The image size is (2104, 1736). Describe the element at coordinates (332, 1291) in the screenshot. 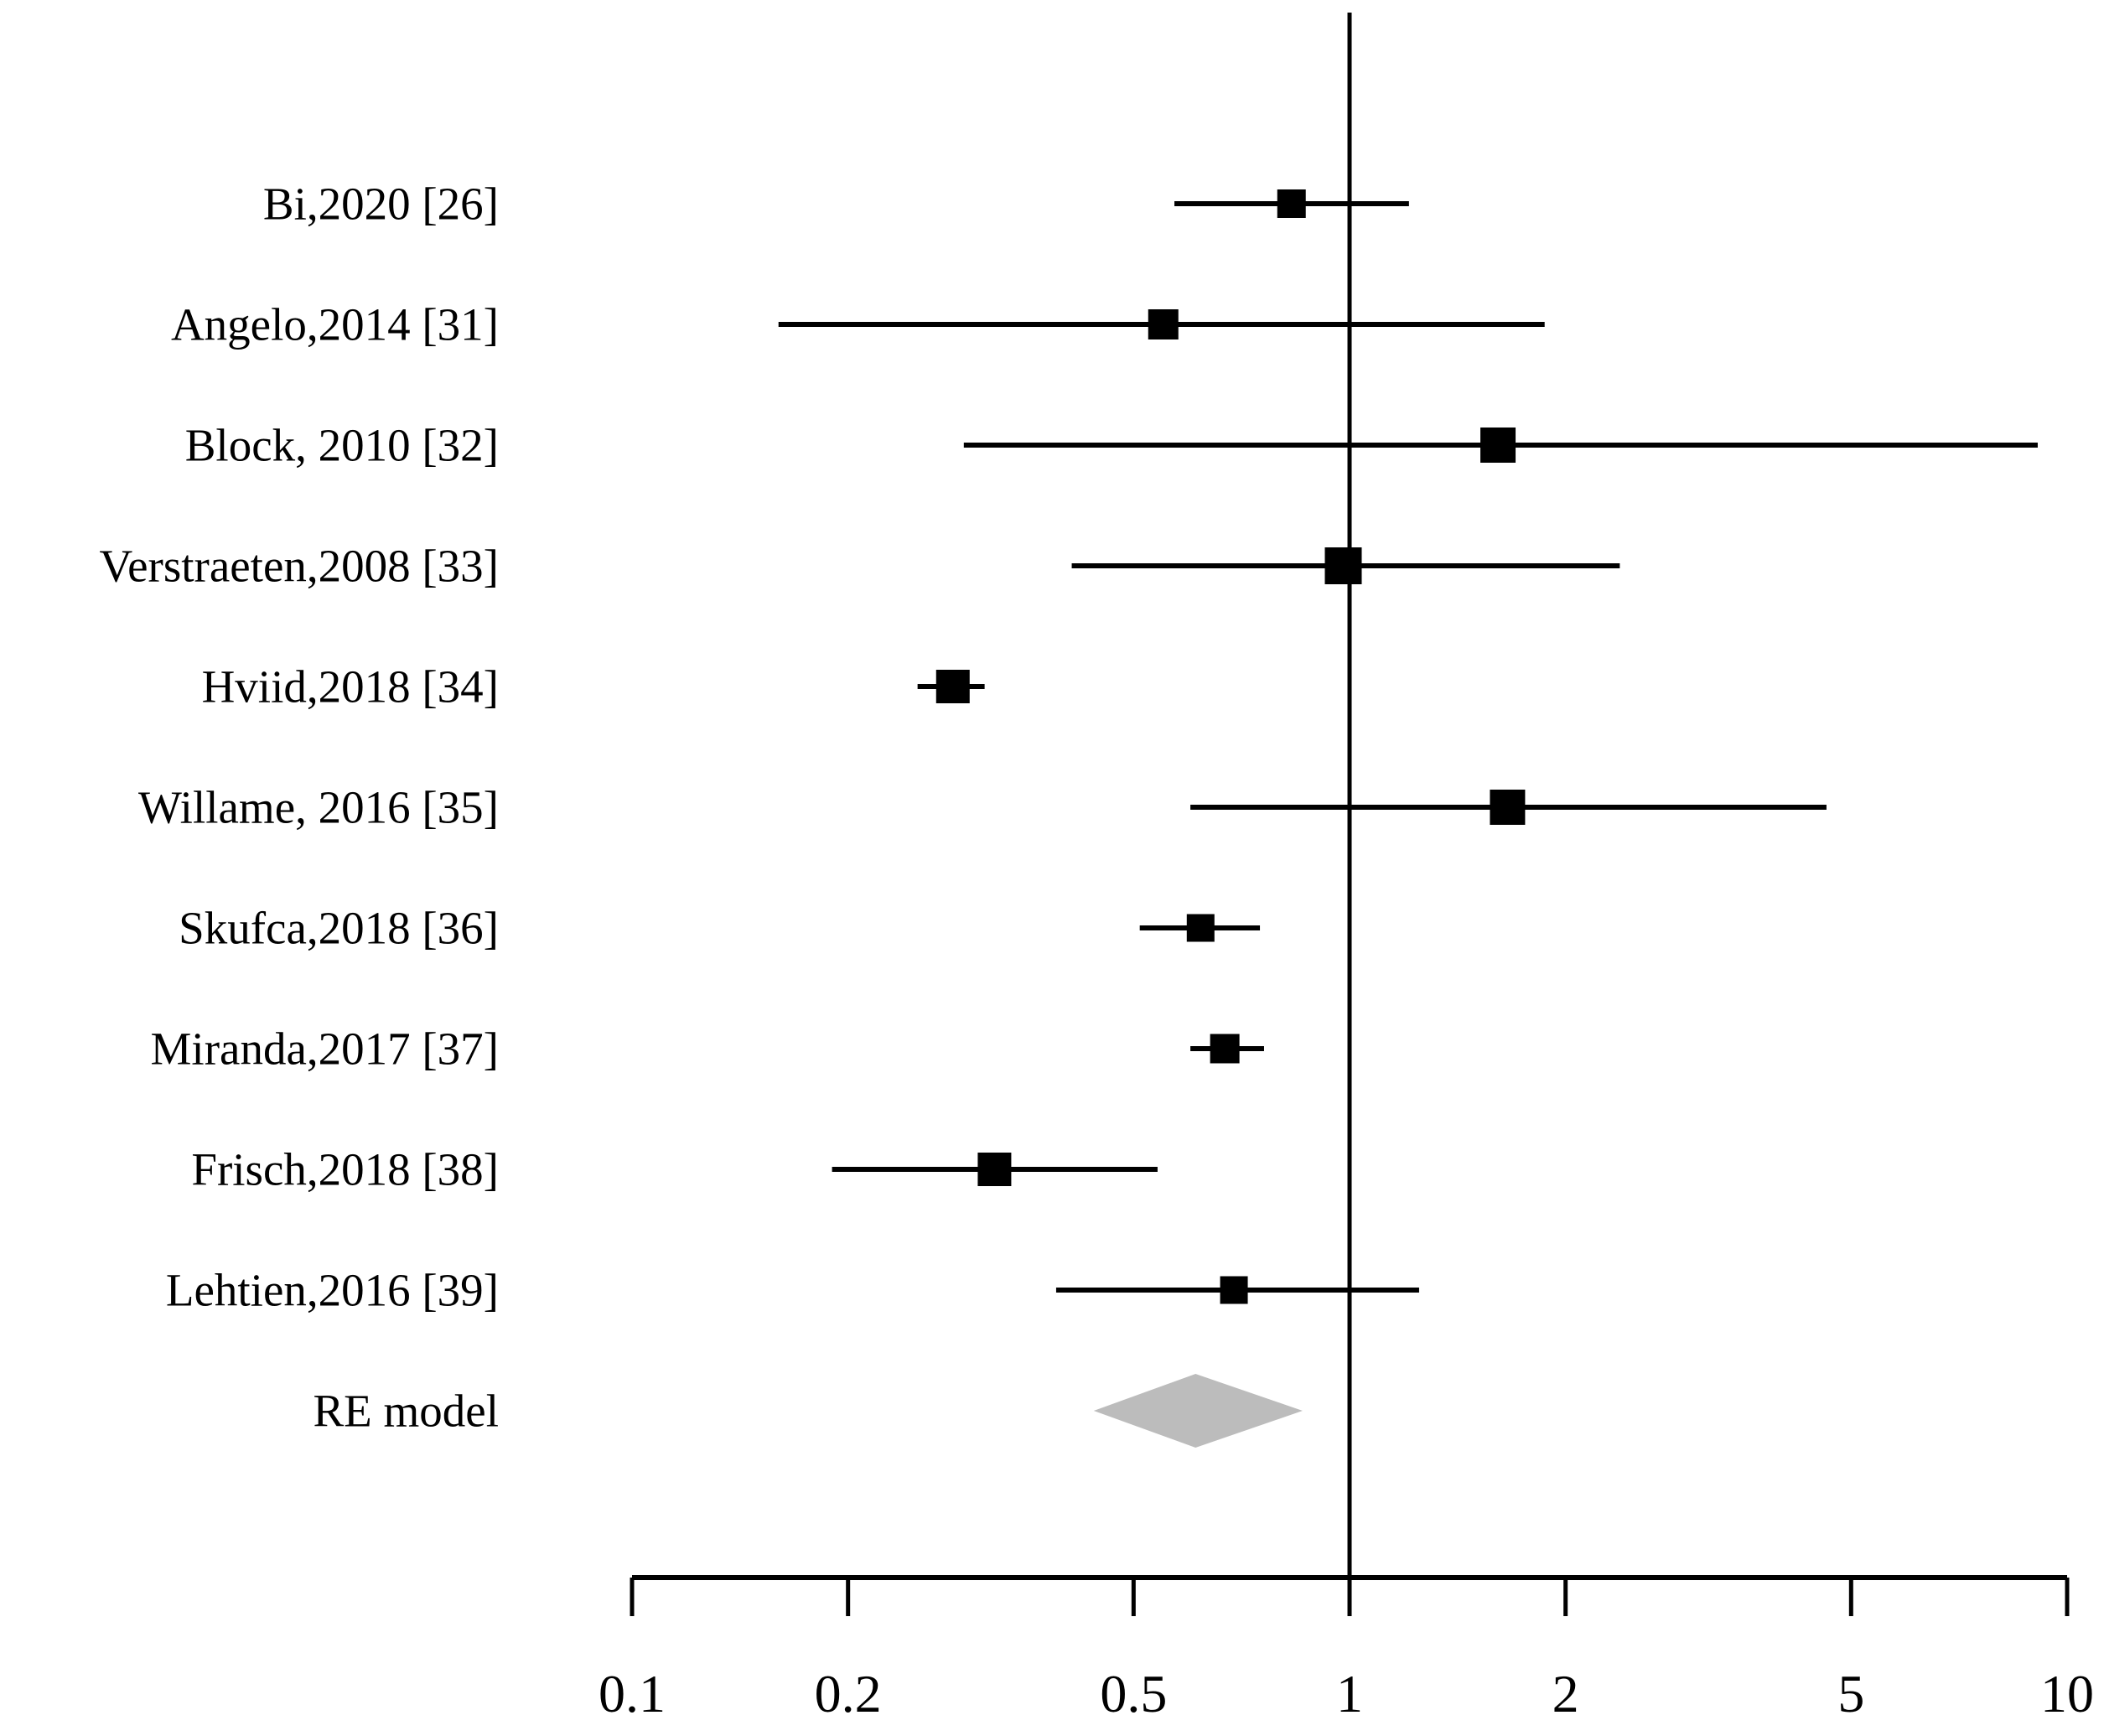

I see `study-label: Lehtien,2016 [39]` at that location.